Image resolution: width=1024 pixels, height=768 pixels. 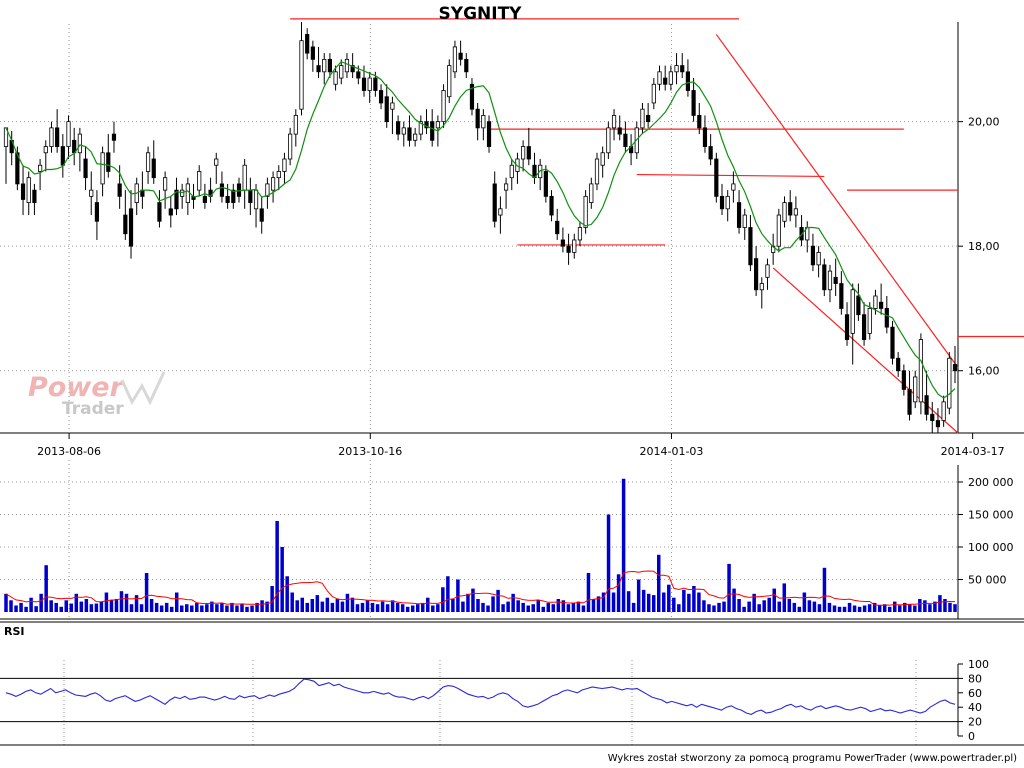 What do you see at coordinates (837, 201) in the screenshot?
I see `trend-line` at bounding box center [837, 201].